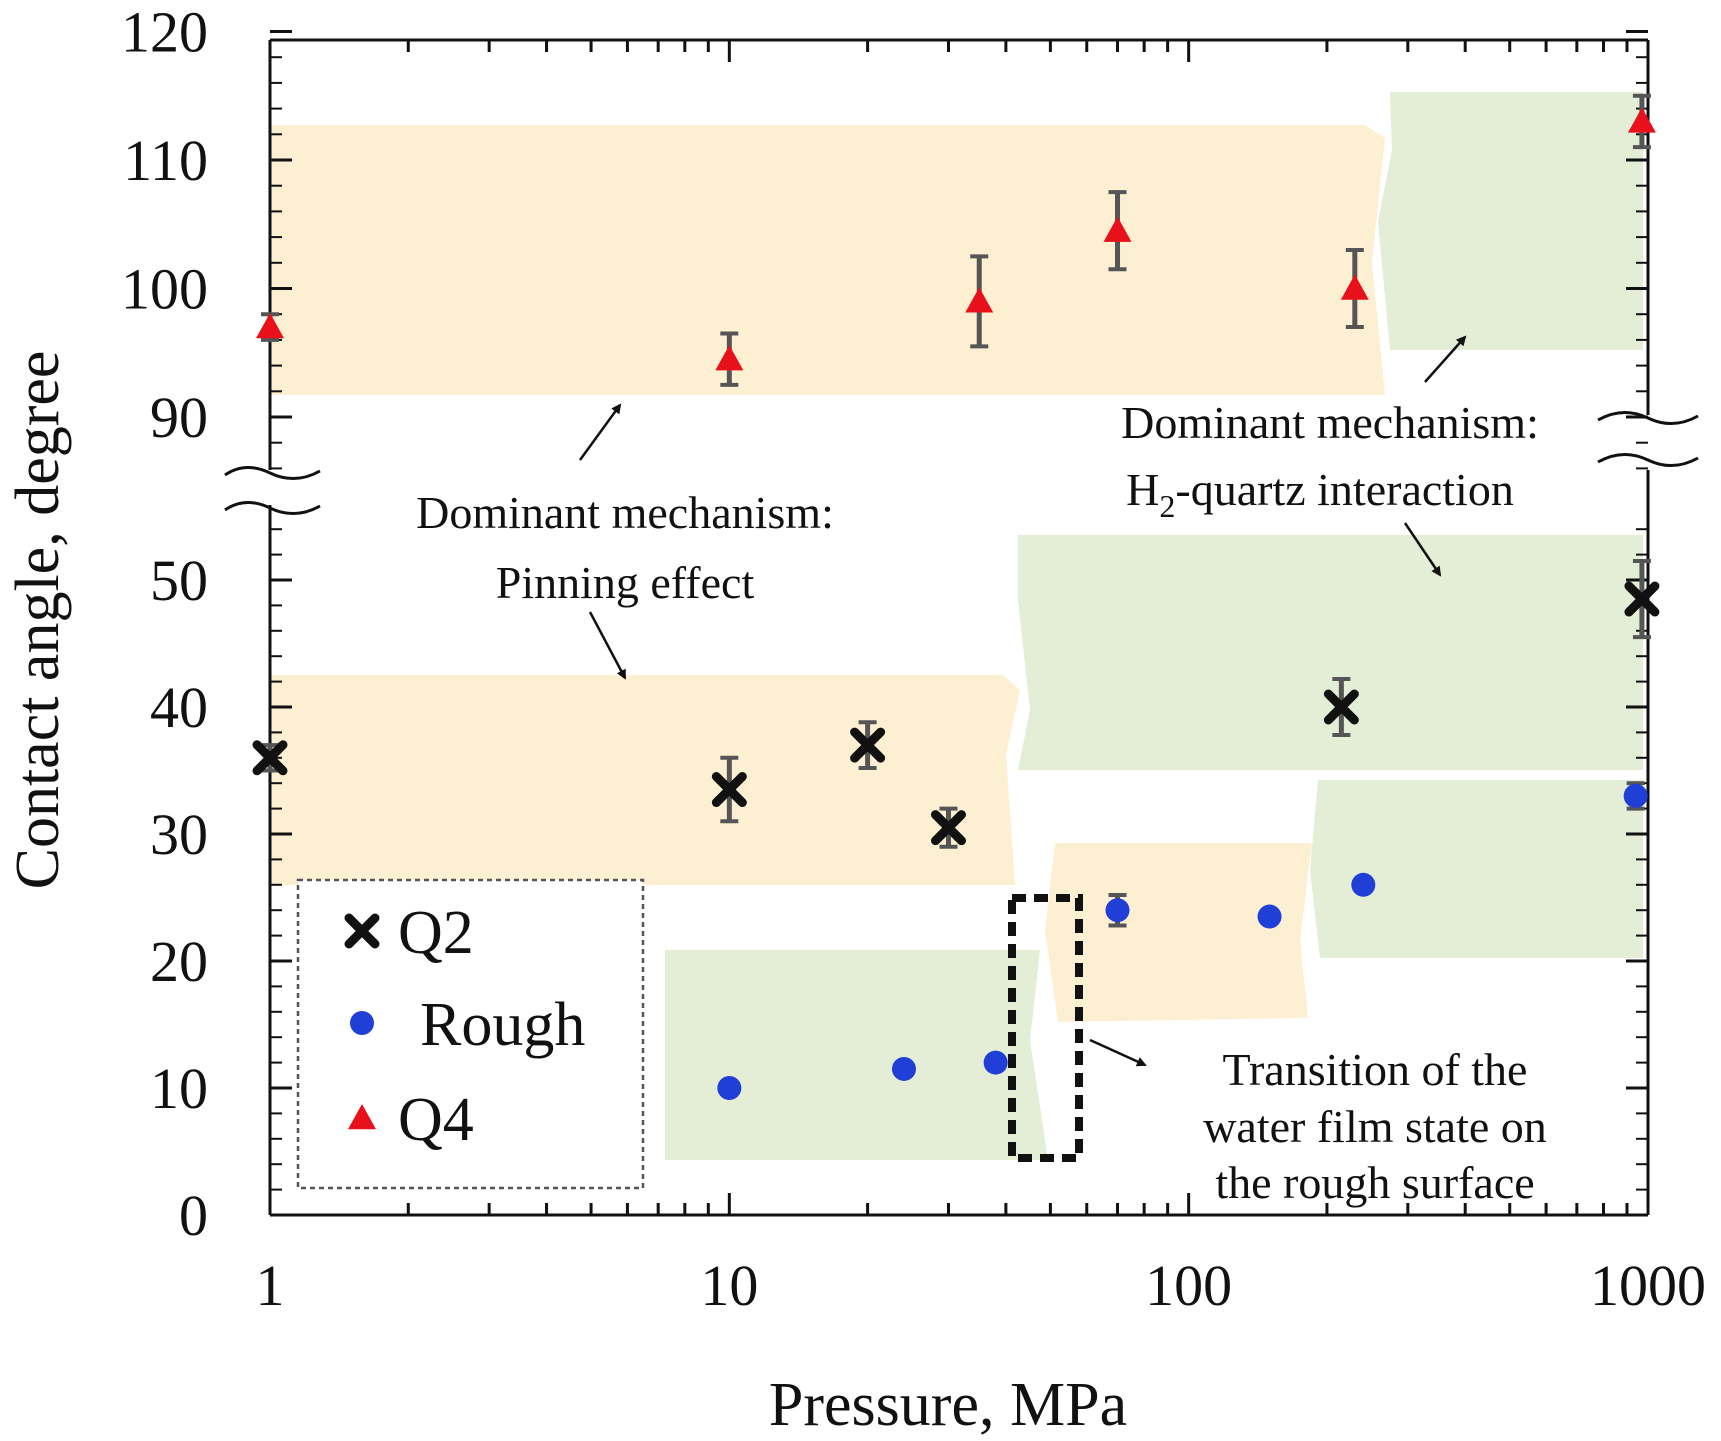 This screenshot has width=1721, height=1441. Describe the element at coordinates (38, 620) in the screenshot. I see `y-axis-title: Contact angle, degree` at that location.